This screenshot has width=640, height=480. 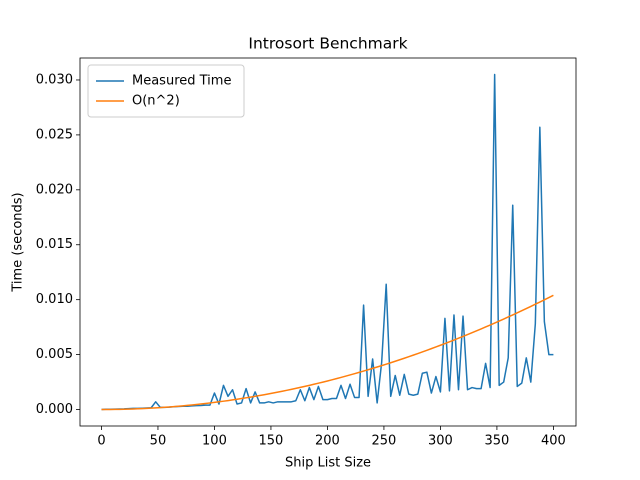 I want to click on x-tick-label: 50, so click(x=158, y=441).